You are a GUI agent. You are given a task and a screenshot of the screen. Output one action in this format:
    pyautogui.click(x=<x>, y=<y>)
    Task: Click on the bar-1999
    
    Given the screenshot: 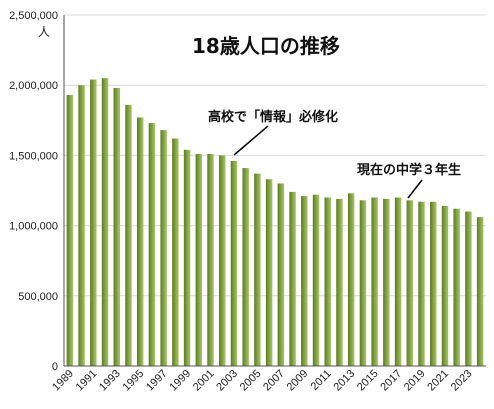 What is the action you would take?
    pyautogui.click(x=187, y=257)
    